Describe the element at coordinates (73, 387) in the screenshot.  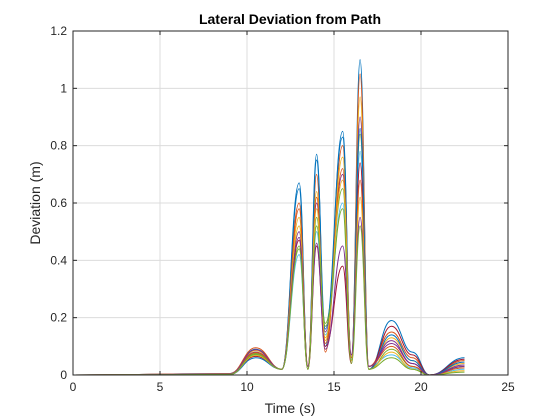
I see `x-tick-label: 0` at that location.